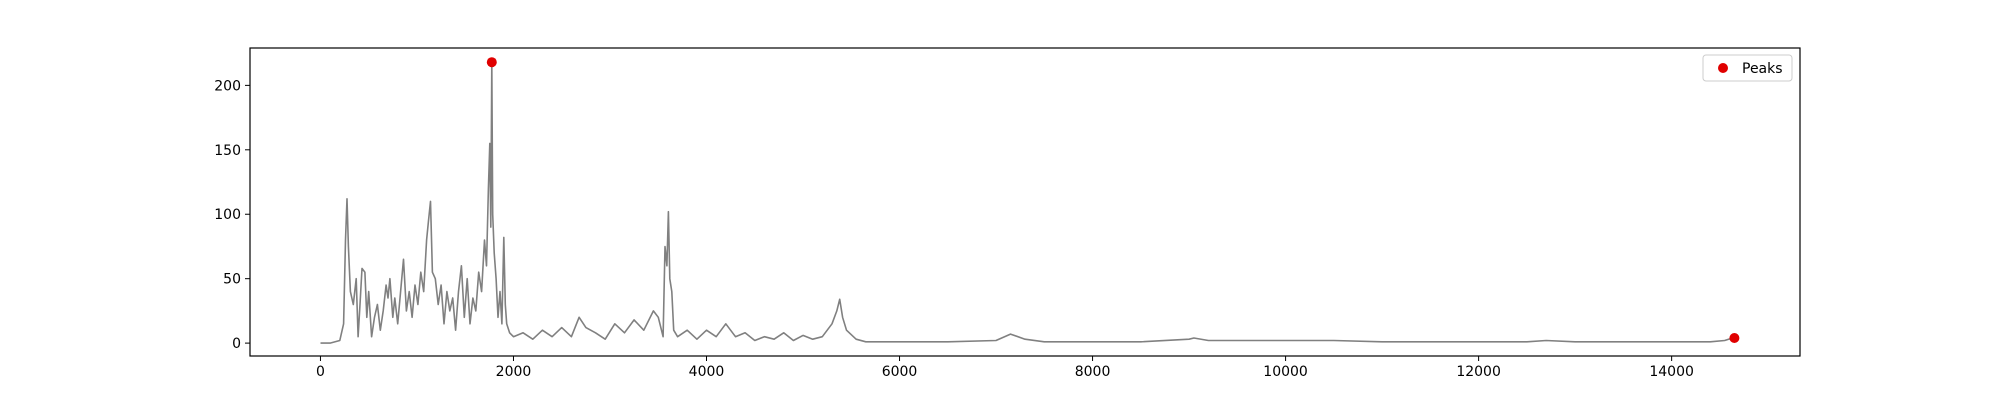 This screenshot has width=2000, height=400. I want to click on x-tick-label: 8000, so click(1093, 372).